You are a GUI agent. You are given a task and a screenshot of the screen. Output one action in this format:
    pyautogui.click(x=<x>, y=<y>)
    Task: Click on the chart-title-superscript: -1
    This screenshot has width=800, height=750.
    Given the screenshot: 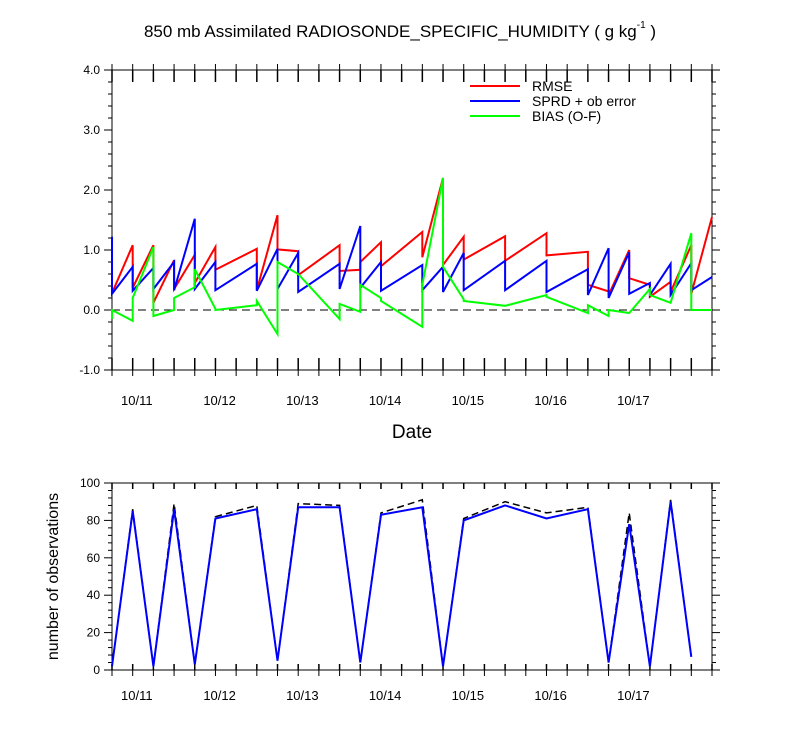 What is the action you would take?
    pyautogui.click(x=641, y=26)
    